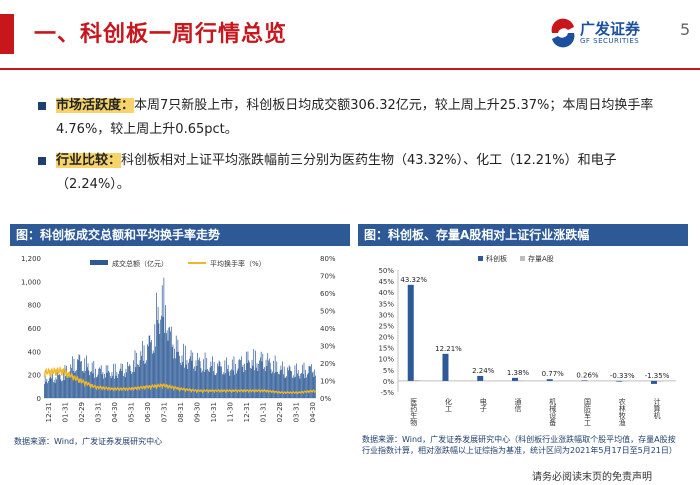 This screenshot has height=485, width=700. What do you see at coordinates (280, 412) in the screenshot?
I see `x-axis-tick: 02-28` at bounding box center [280, 412].